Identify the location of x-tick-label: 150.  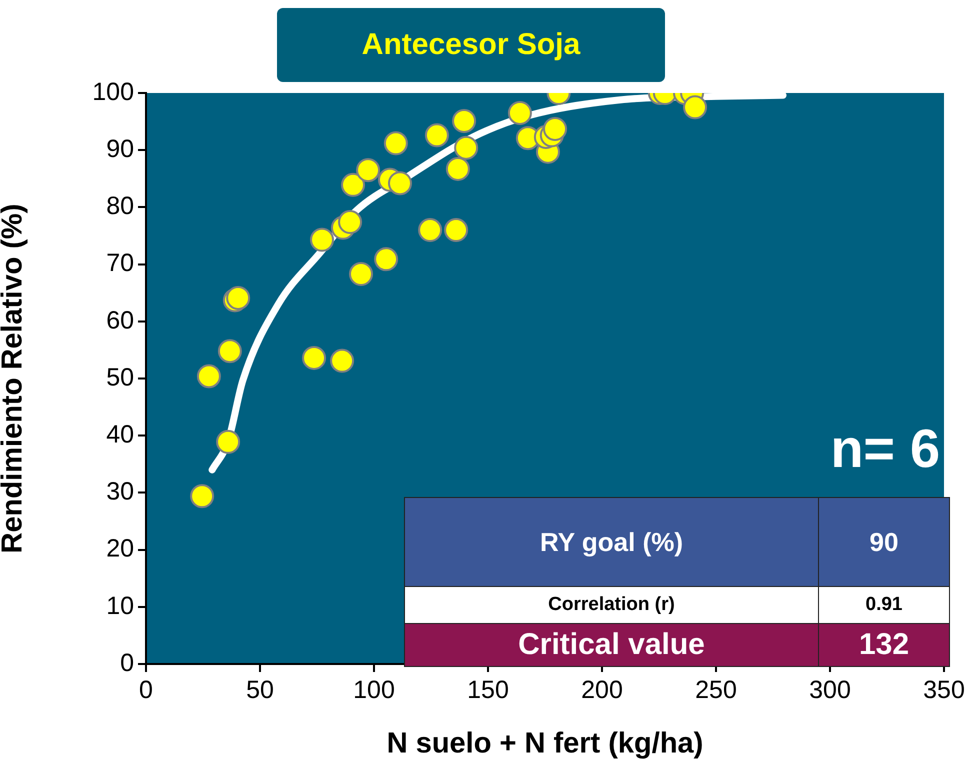
(488, 690).